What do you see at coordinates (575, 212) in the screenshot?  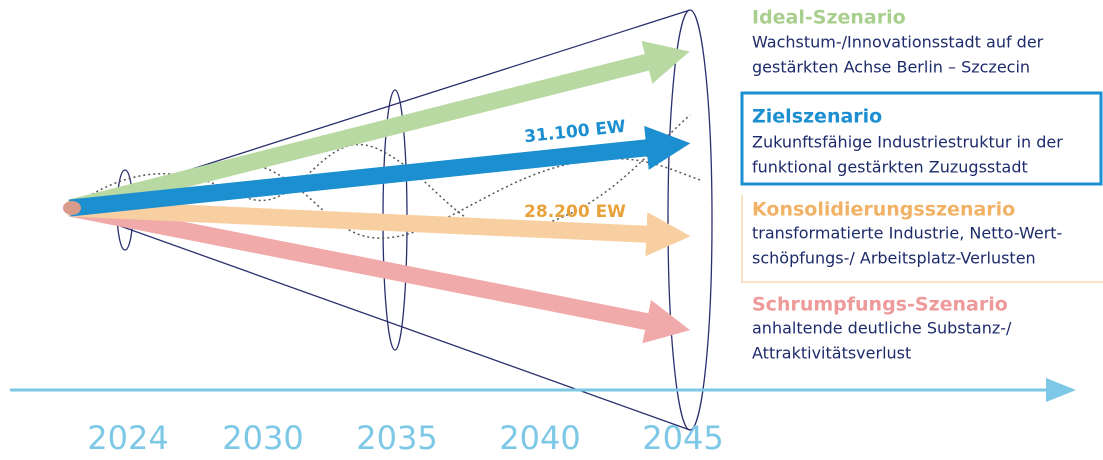 I see `consolidation-value-label: 28.200 EW` at bounding box center [575, 212].